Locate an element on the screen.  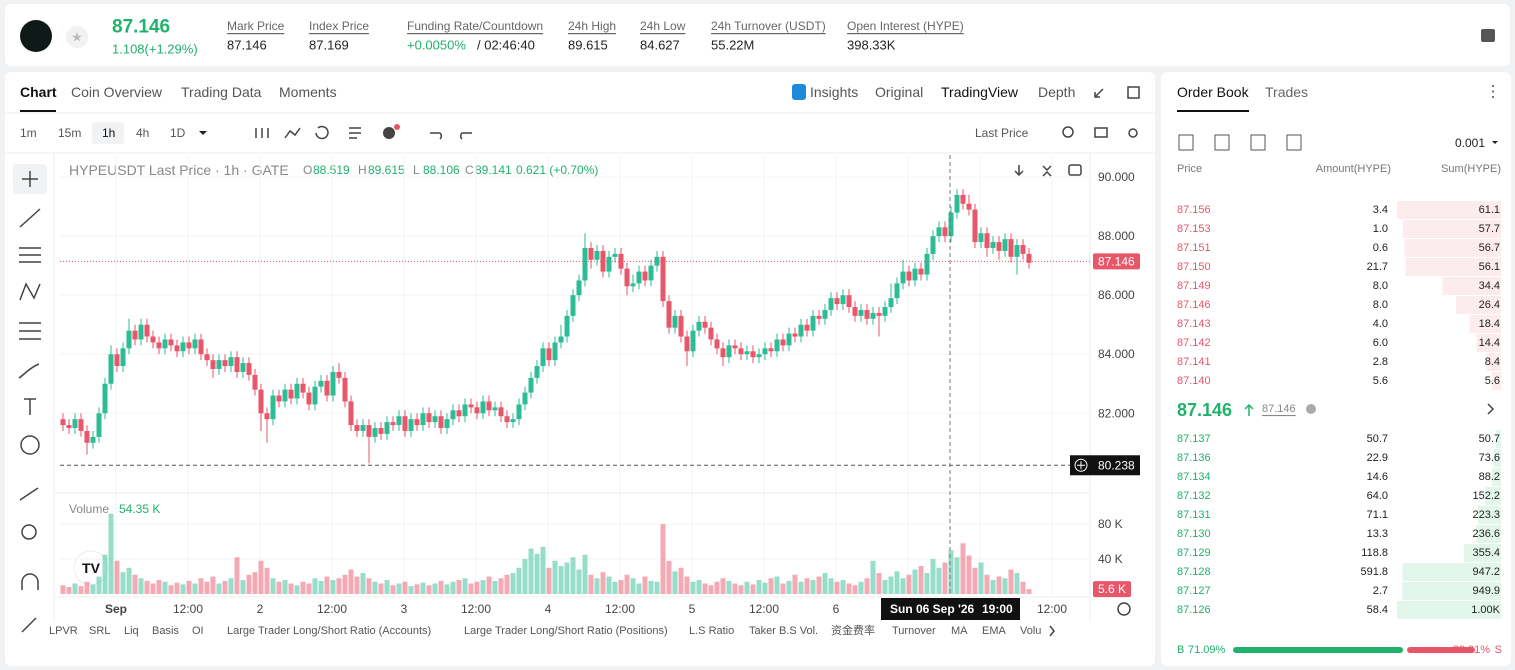
ob-sum: 56.7 is located at coordinates (1489, 248).